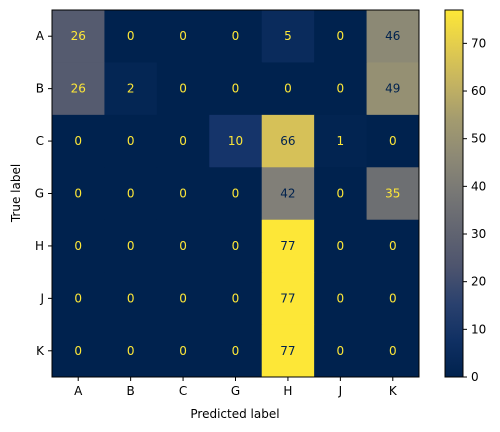 Image resolution: width=500 pixels, height=432 pixels. Describe the element at coordinates (478, 329) in the screenshot. I see `colorbar-tick-label: 10` at that location.